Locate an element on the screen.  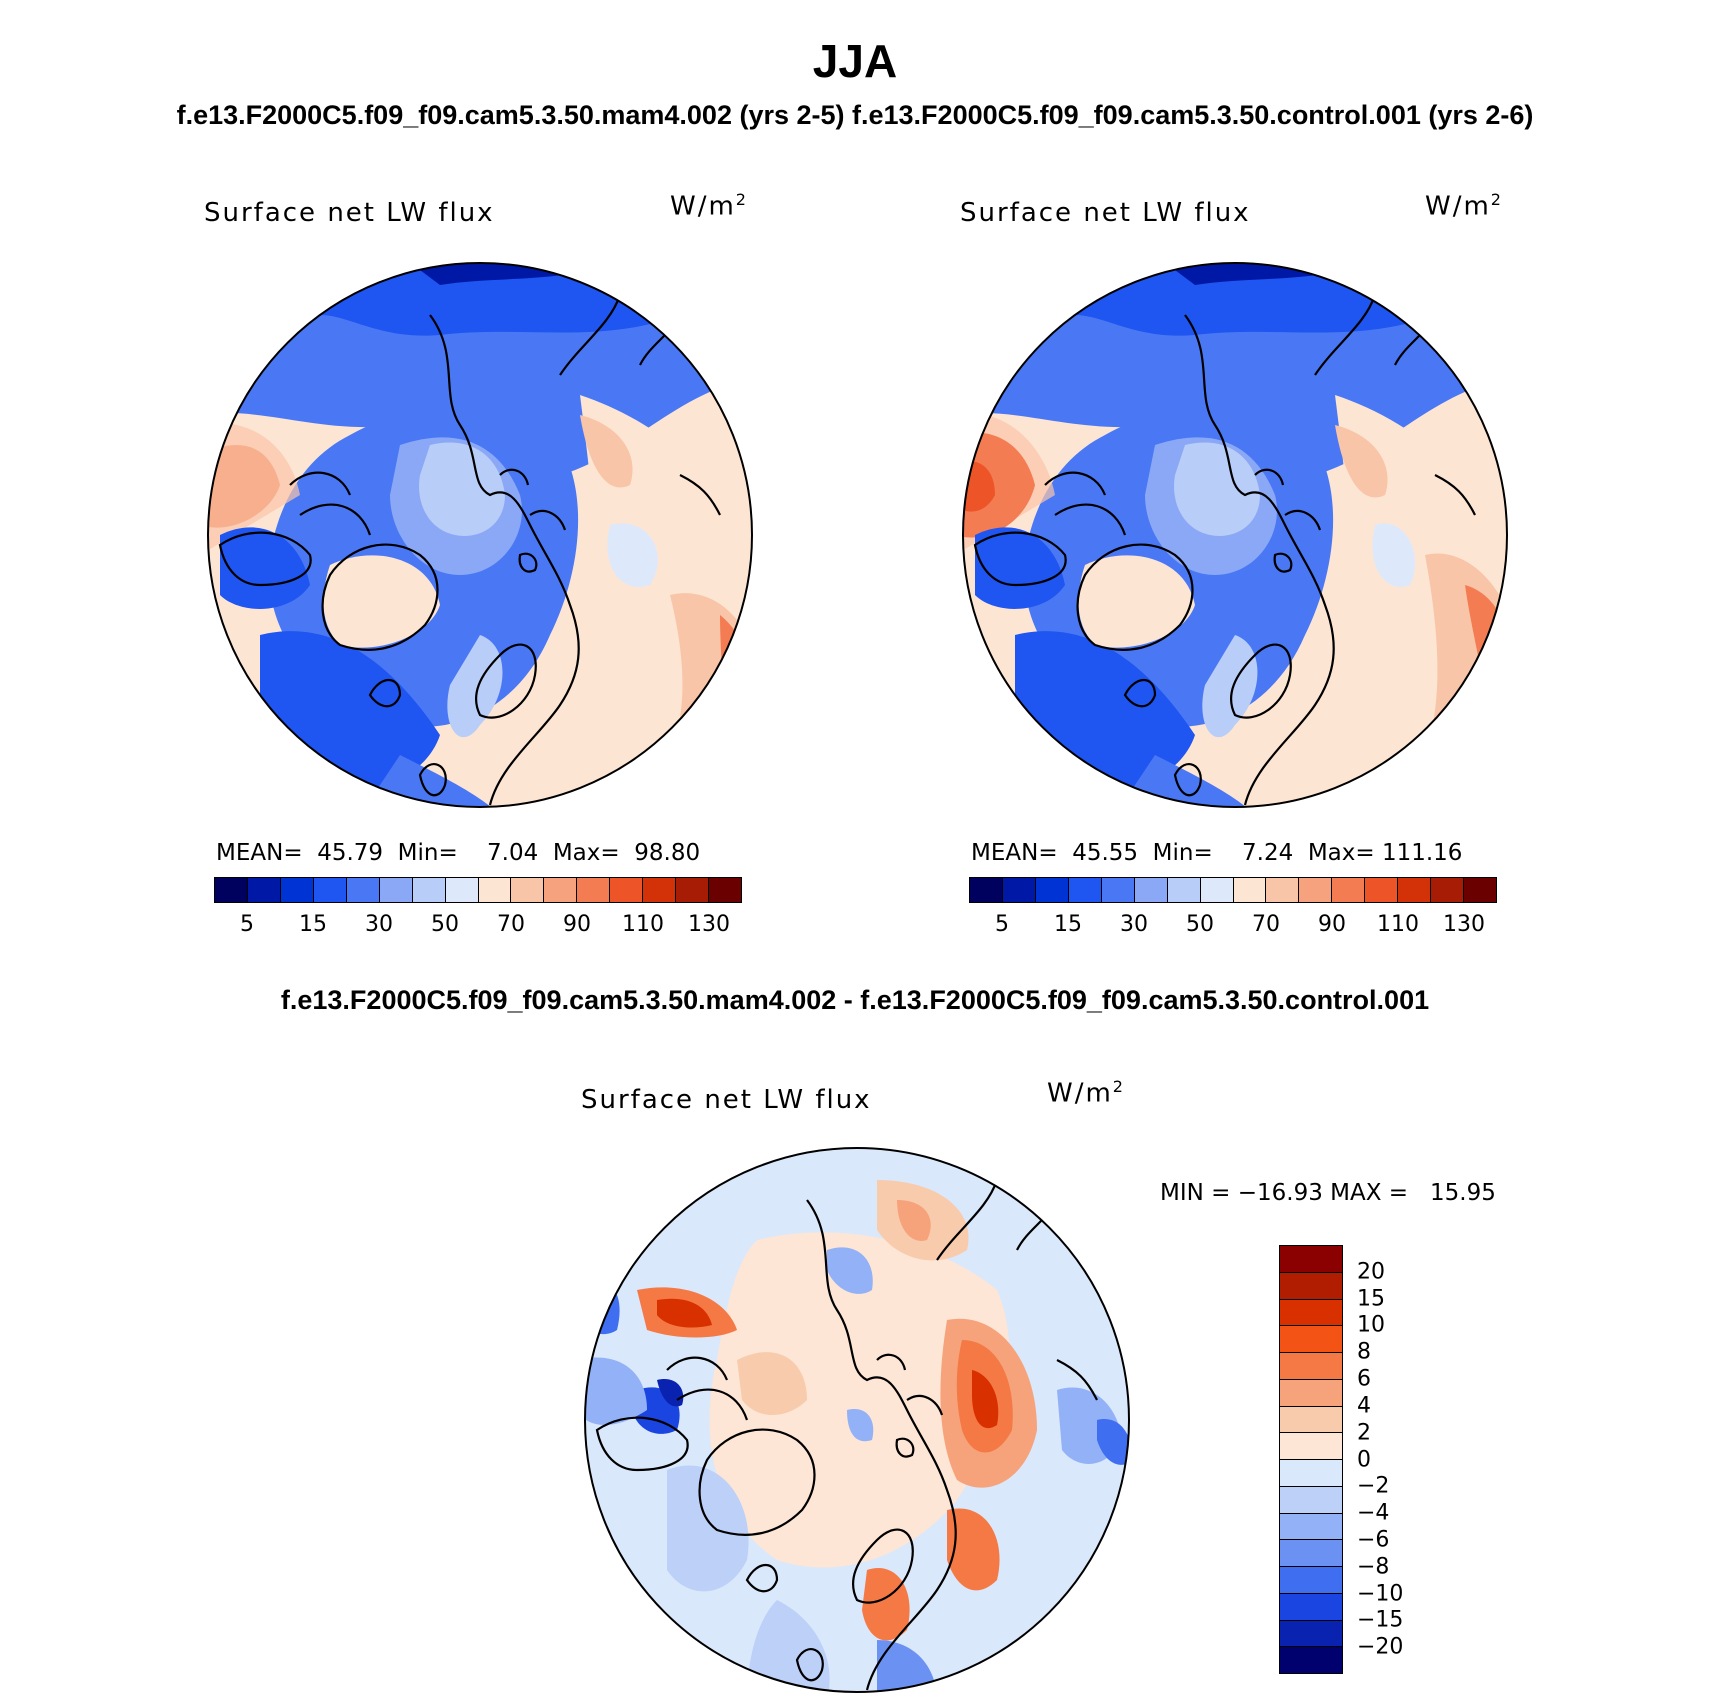
colorbar-tick-label: 2 is located at coordinates (1364, 1433).